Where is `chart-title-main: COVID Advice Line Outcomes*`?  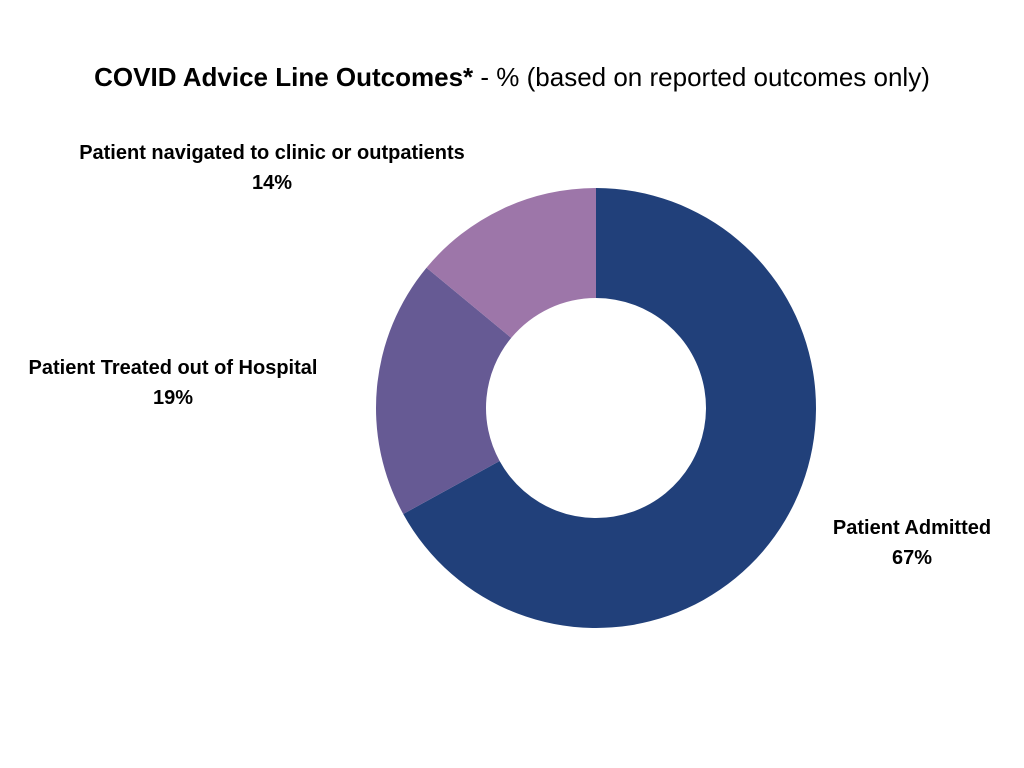
chart-title-main: COVID Advice Line Outcomes* is located at coordinates (284, 77).